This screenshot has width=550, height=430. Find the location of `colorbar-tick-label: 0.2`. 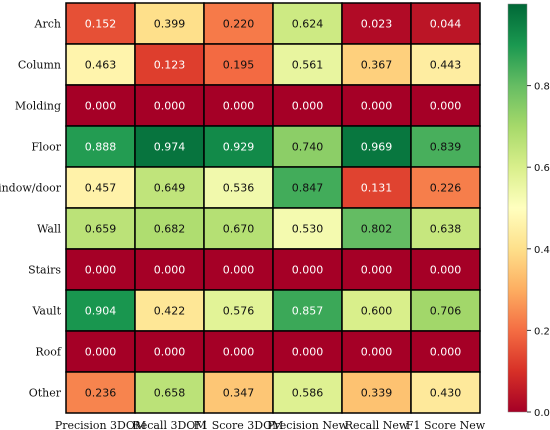

colorbar-tick-label: 0.2 is located at coordinates (542, 331).